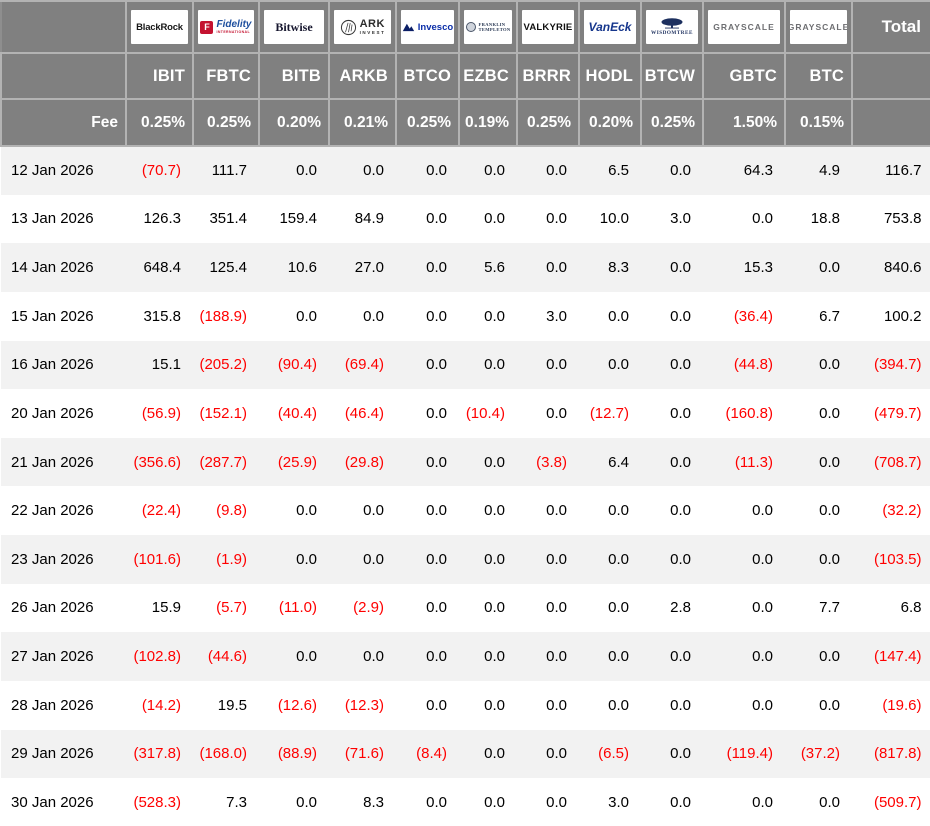  What do you see at coordinates (427, 27) in the screenshot?
I see `invesco-logo: Invesco` at bounding box center [427, 27].